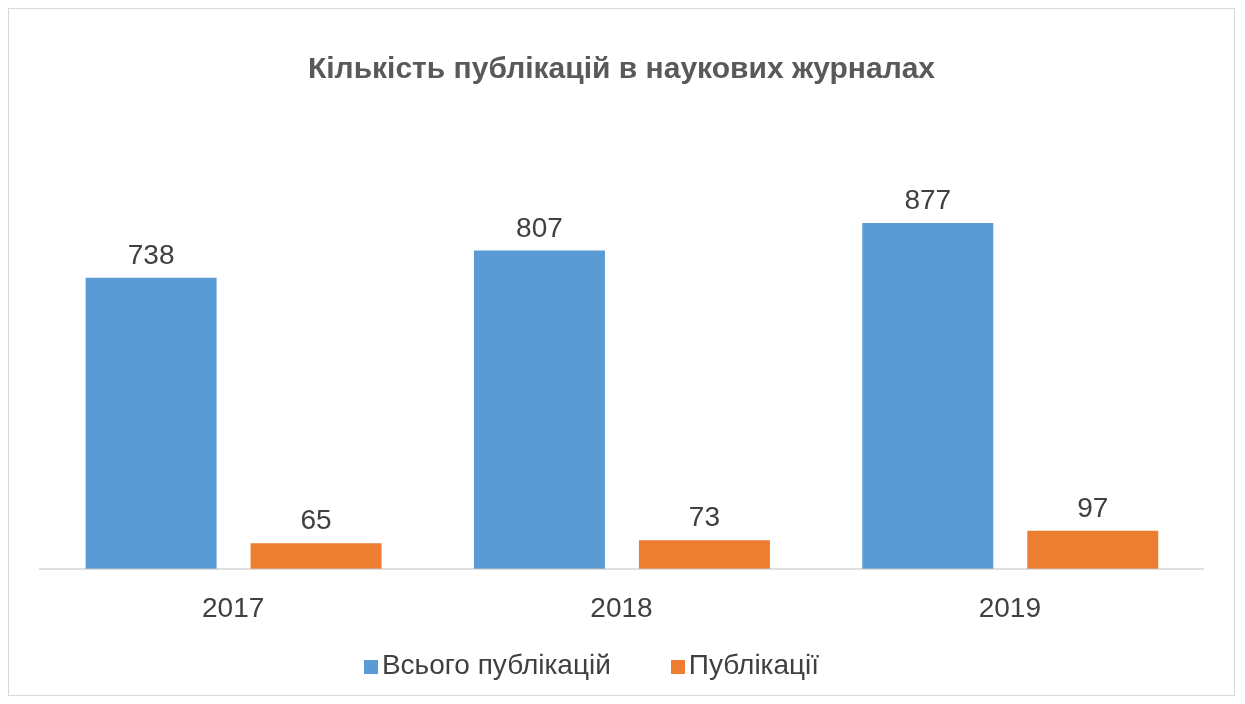 The width and height of the screenshot is (1245, 704). I want to click on data-label: 97, so click(1093, 507).